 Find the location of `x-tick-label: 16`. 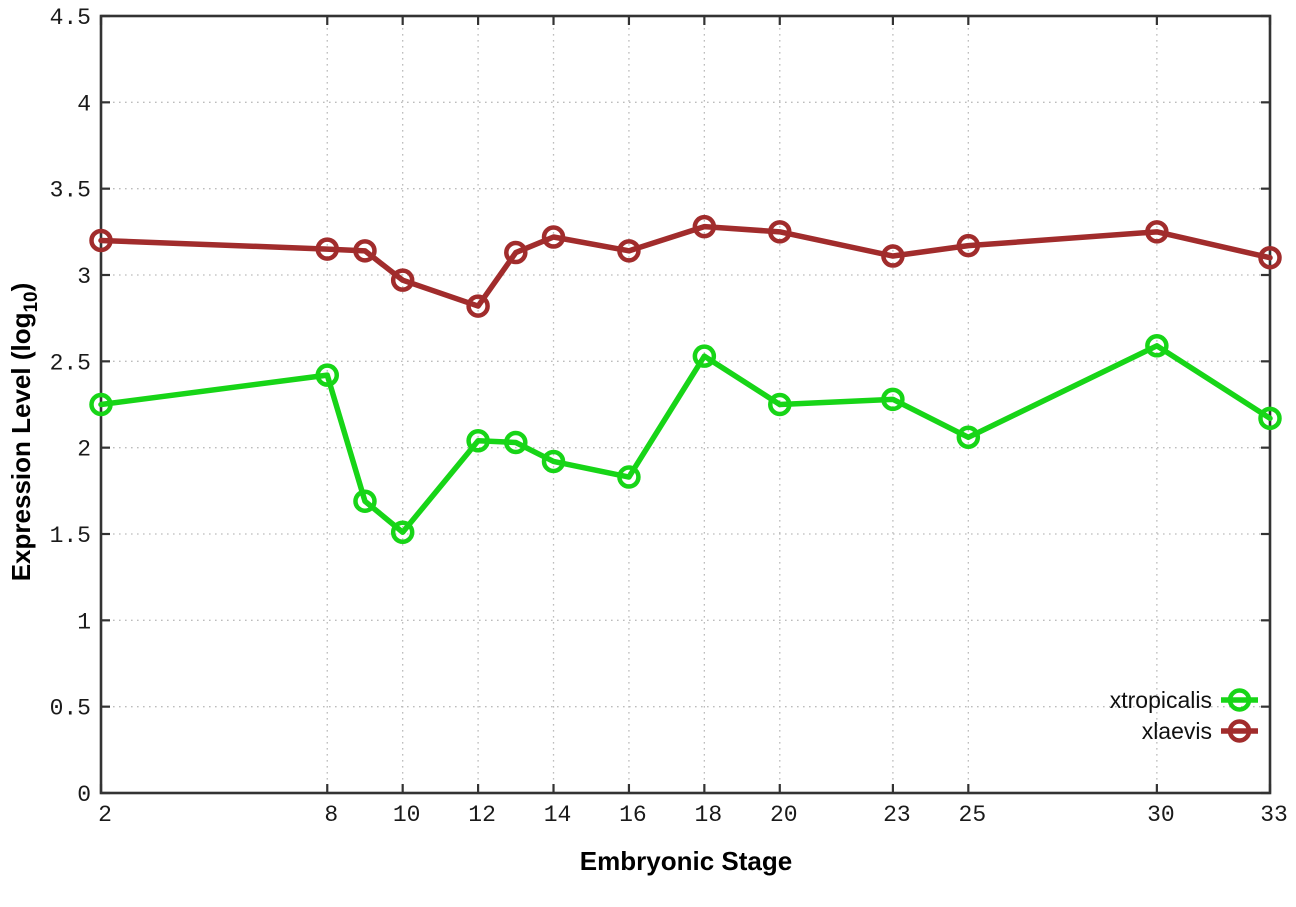

x-tick-label: 16 is located at coordinates (633, 815).